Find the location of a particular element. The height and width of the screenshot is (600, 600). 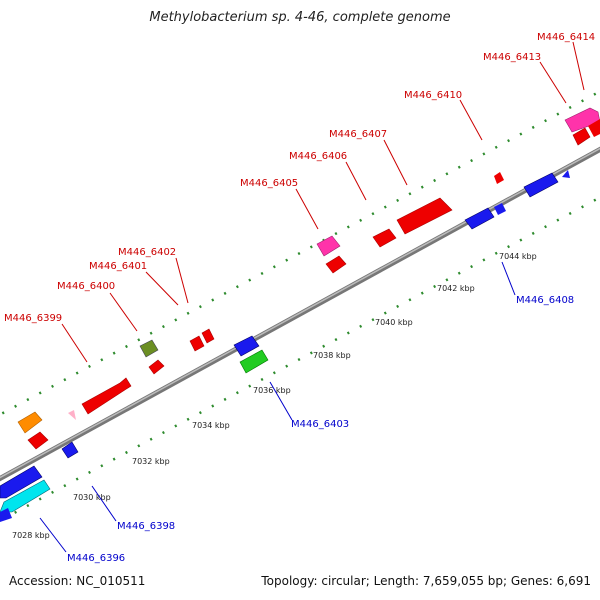

gene-label: M446_6399 is located at coordinates (33, 318).